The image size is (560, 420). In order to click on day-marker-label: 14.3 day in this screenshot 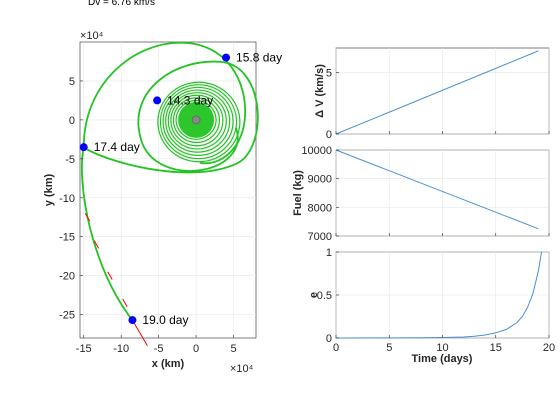, I will do `click(190, 100)`.